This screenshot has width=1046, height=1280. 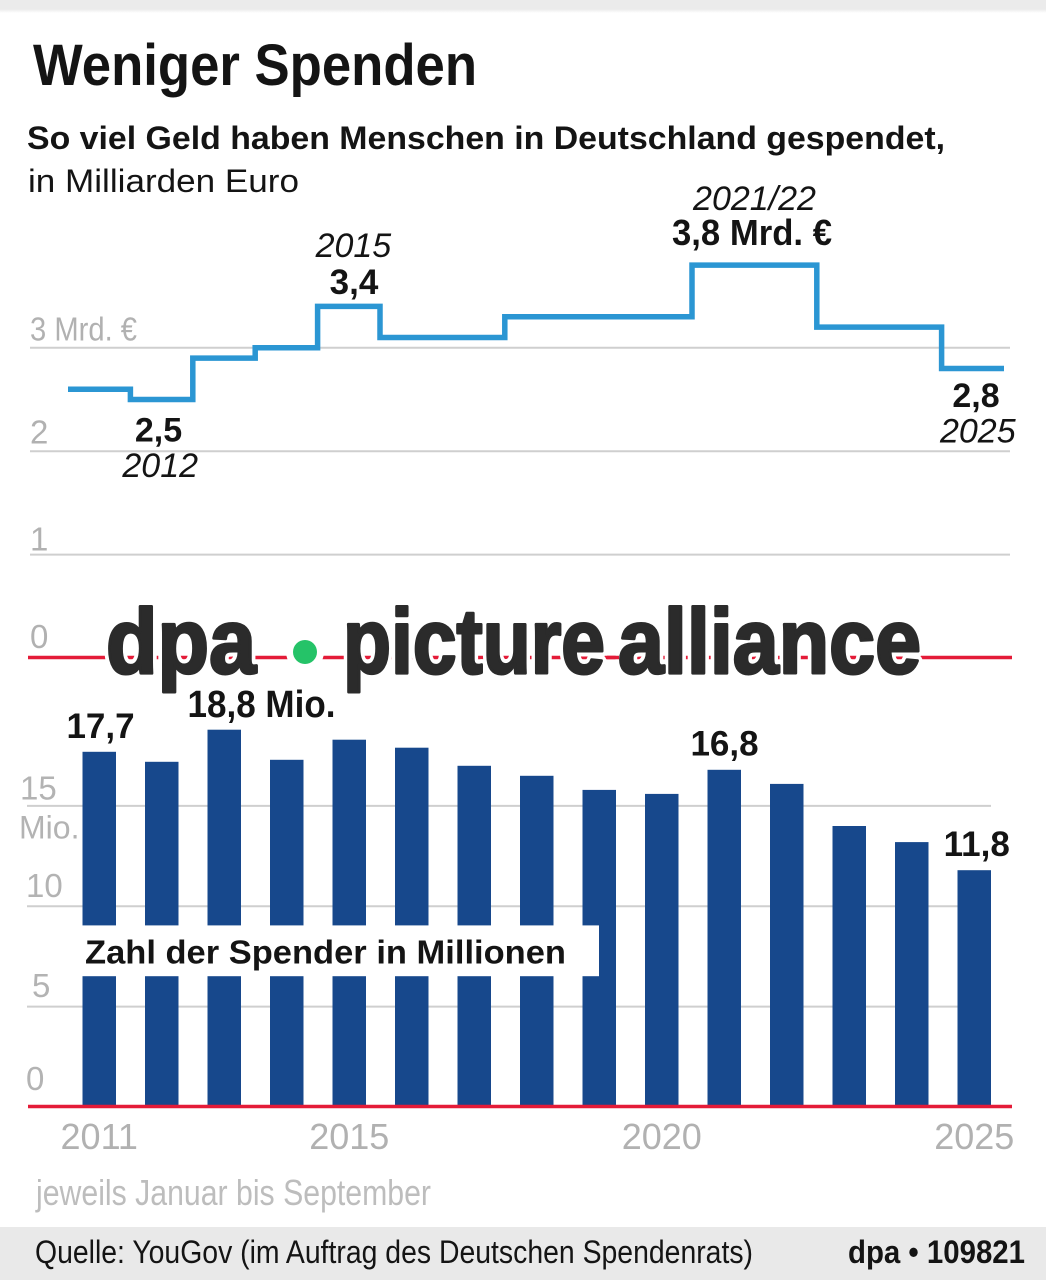 What do you see at coordinates (38, 787) in the screenshot?
I see `svg-text: 15` at bounding box center [38, 787].